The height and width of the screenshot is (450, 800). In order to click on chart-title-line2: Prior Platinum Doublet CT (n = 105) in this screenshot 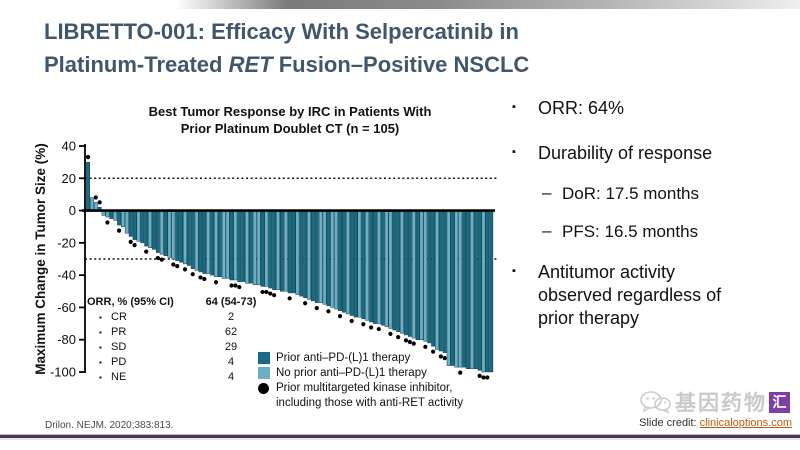, I will do `click(290, 128)`.